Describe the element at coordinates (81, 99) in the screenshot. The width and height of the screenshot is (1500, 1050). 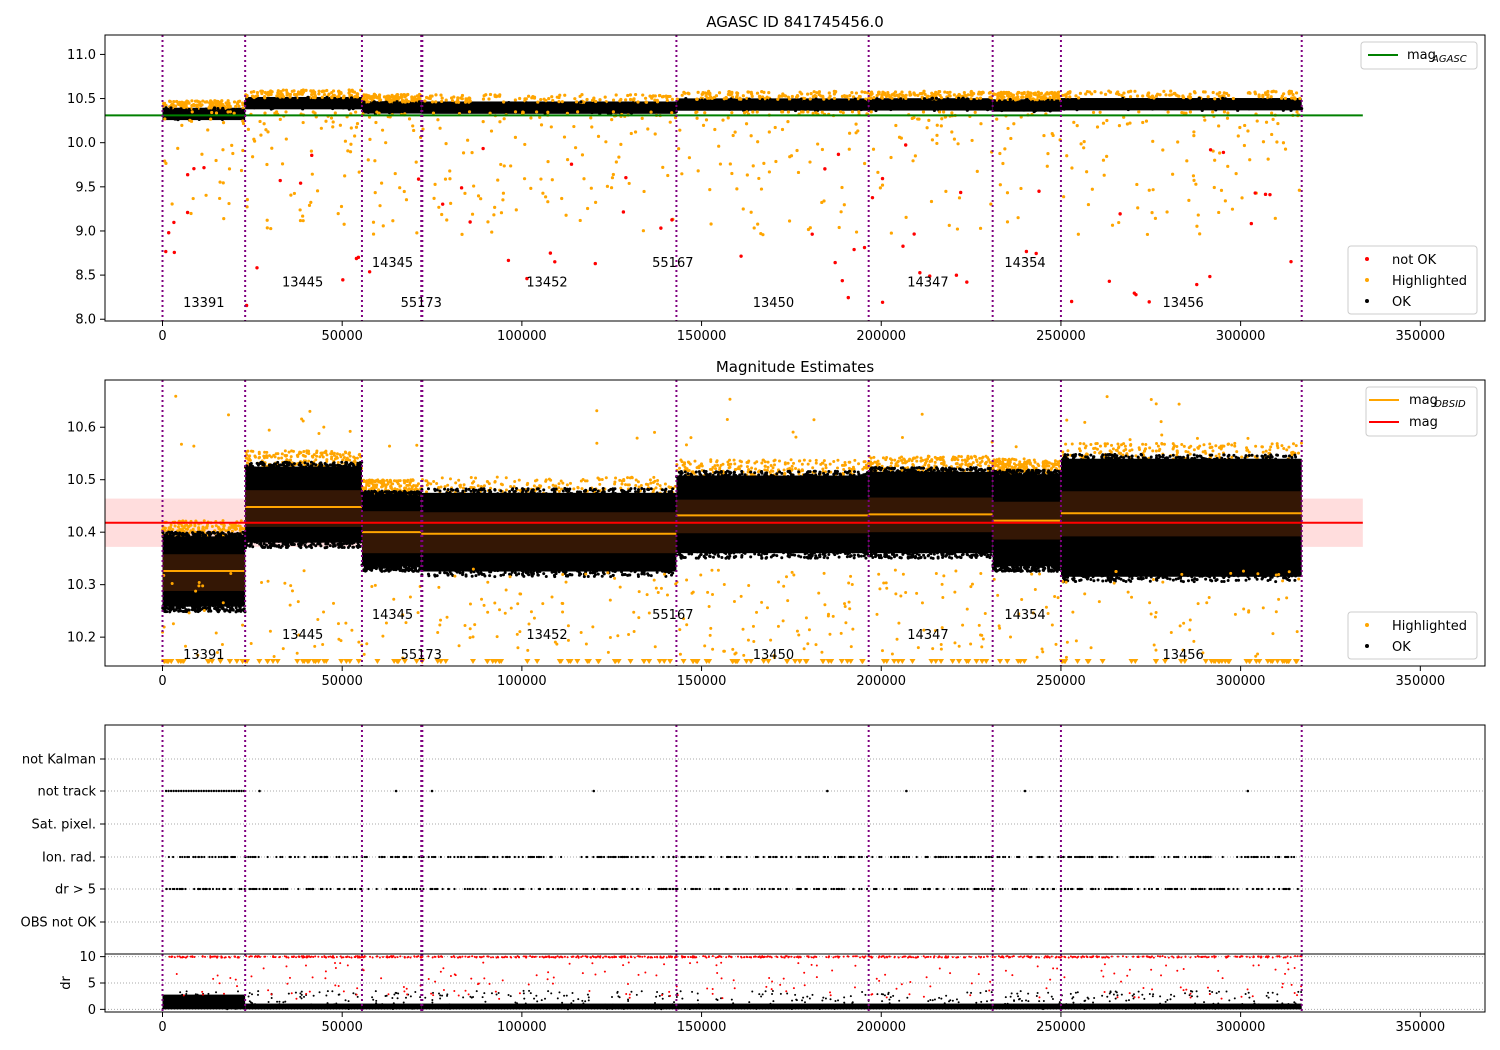
I see `y-tick-label: 10.5` at that location.